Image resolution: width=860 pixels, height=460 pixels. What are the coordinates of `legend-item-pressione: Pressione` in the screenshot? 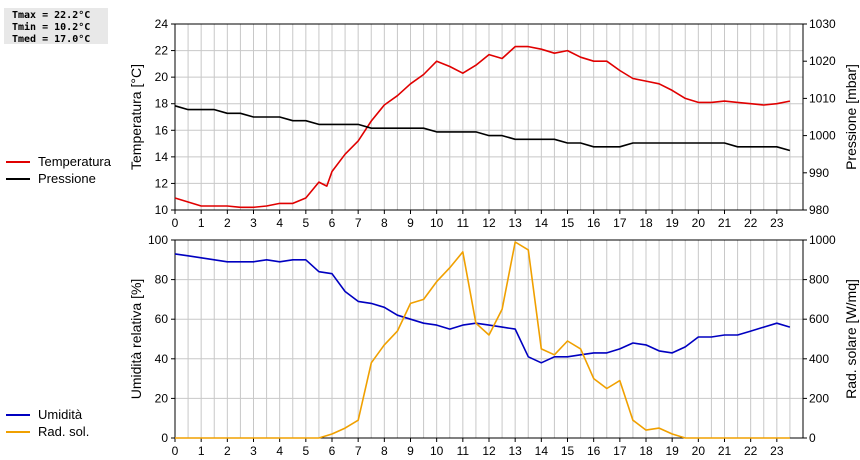 It's located at (58, 178).